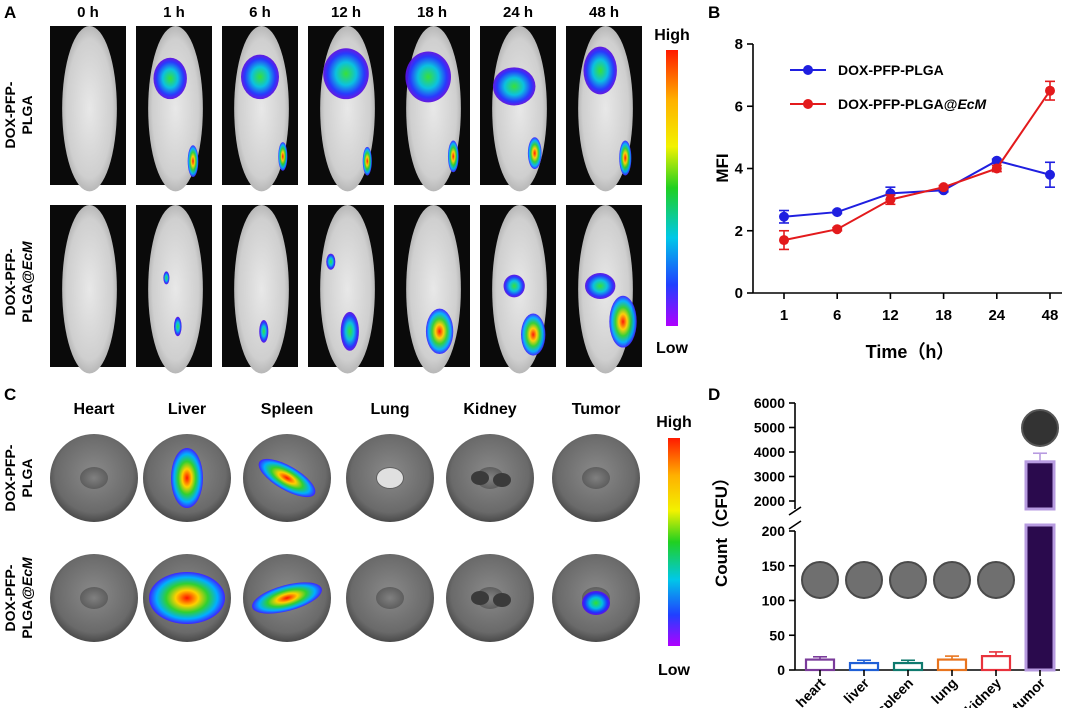 The height and width of the screenshot is (708, 1072). I want to click on y-tick-label: 2, so click(739, 231).